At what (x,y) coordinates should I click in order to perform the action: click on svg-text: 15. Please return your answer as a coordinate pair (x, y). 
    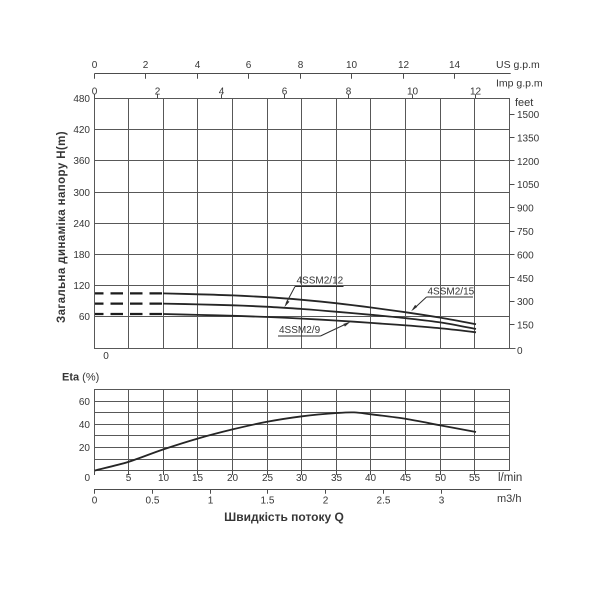
    Looking at the image, I should click on (198, 478).